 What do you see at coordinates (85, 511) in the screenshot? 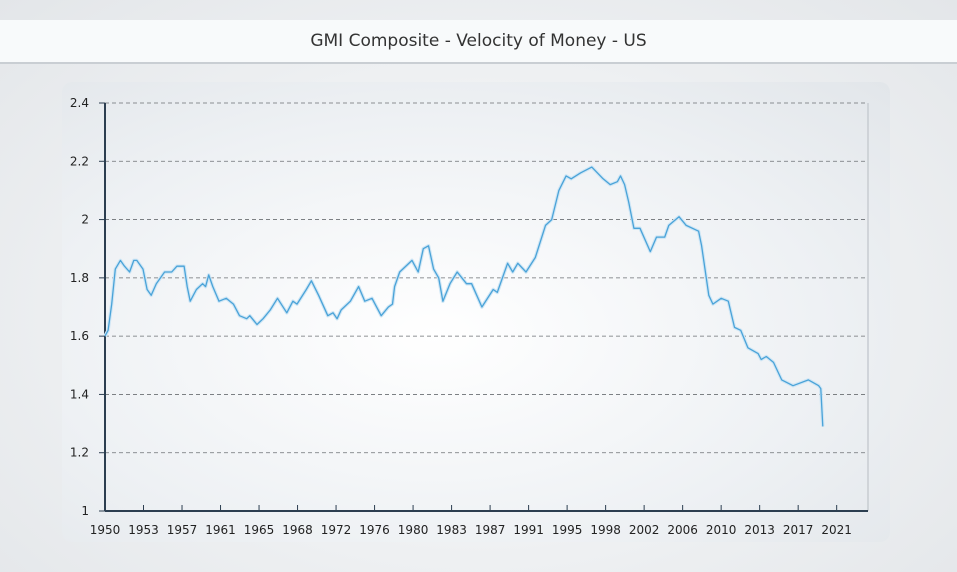
I see `y-tick-label: 1` at bounding box center [85, 511].